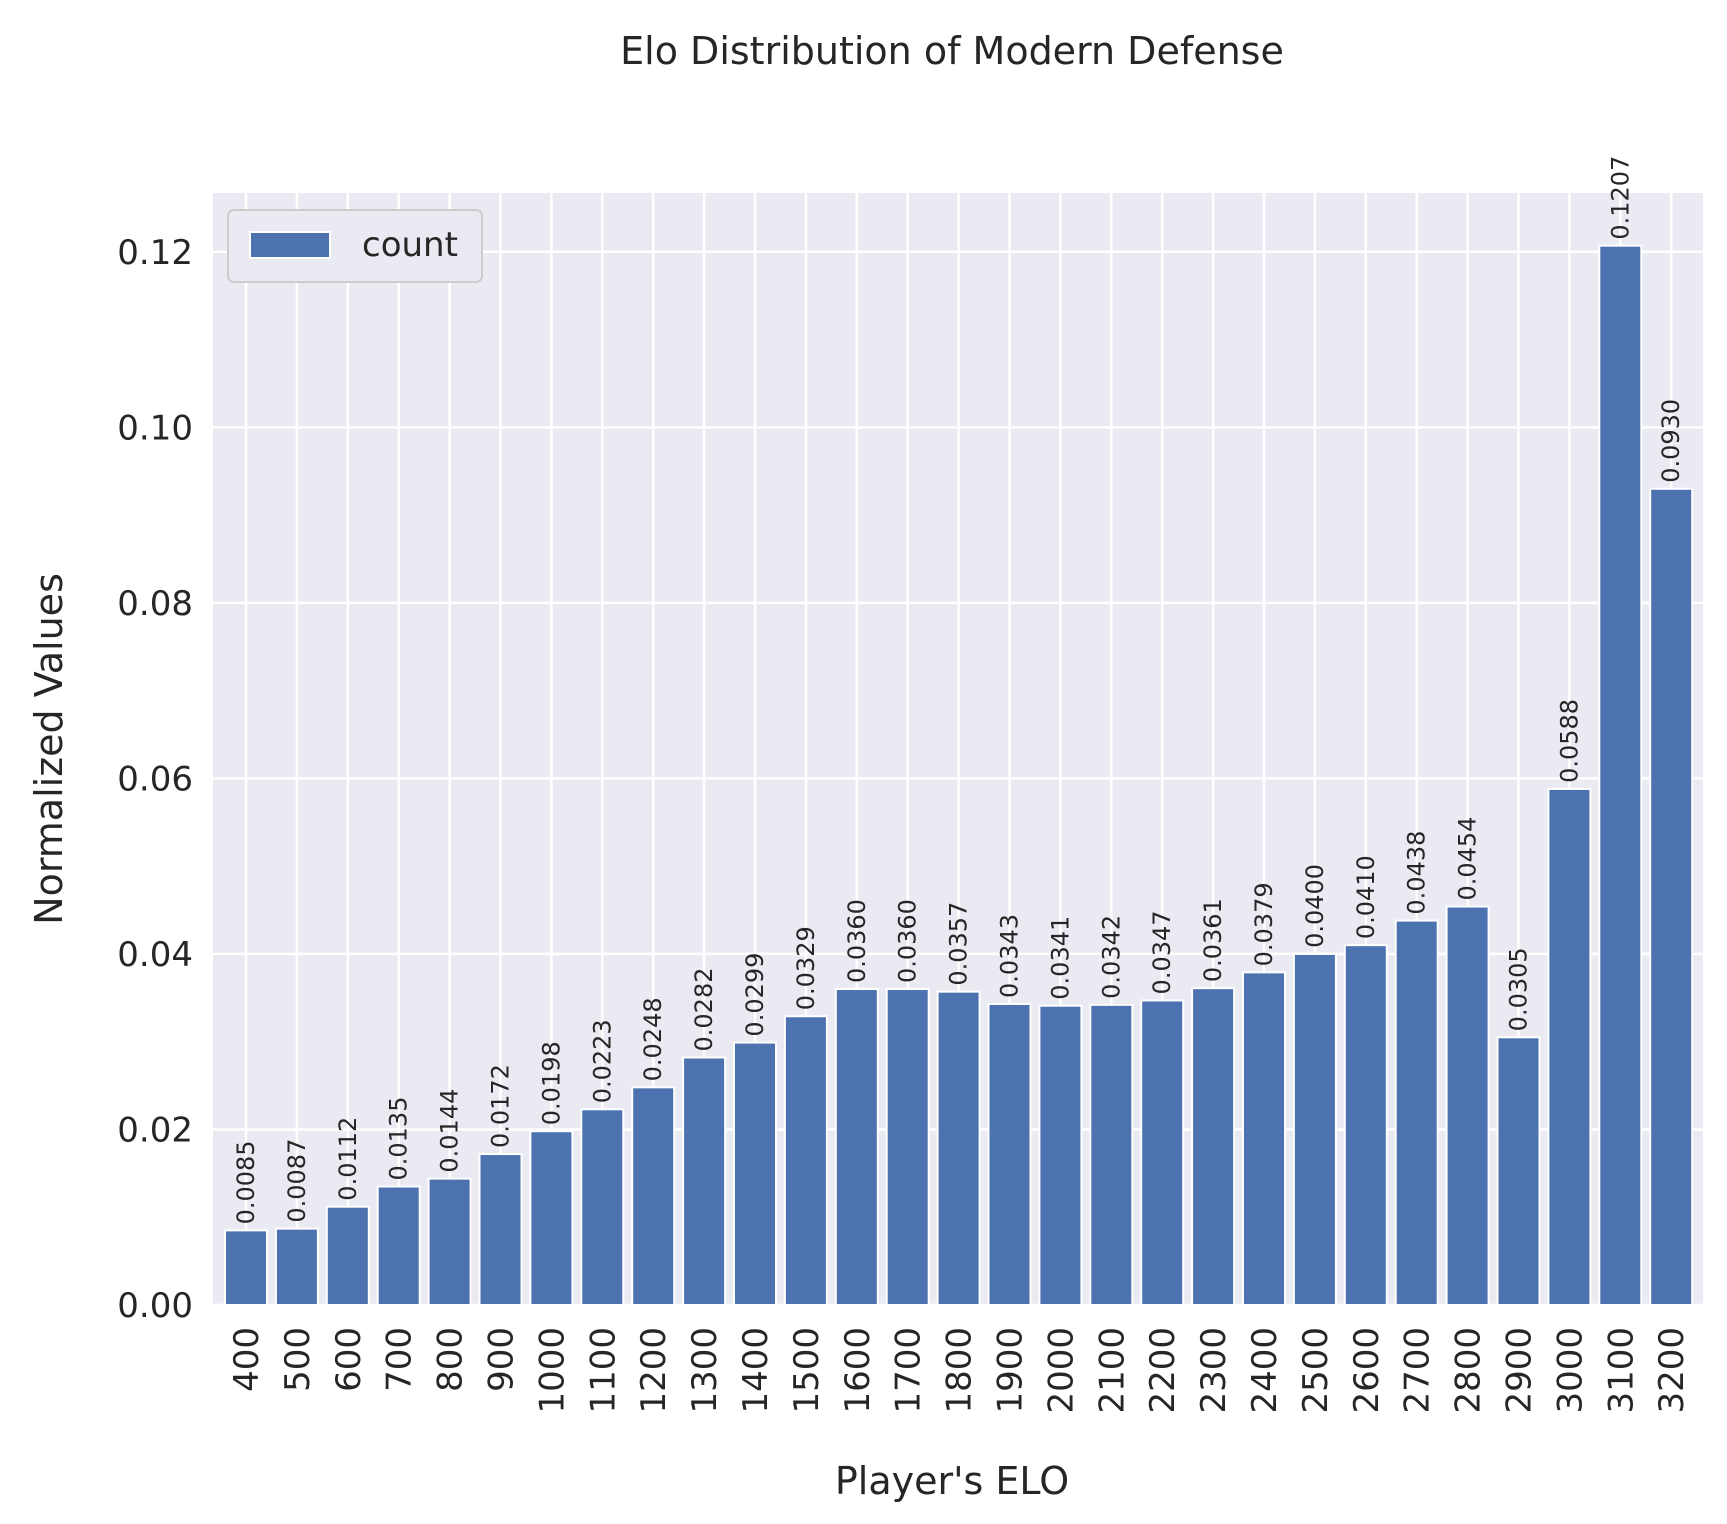 This screenshot has width=1727, height=1524. What do you see at coordinates (49, 749) in the screenshot?
I see `y-axis-label: Normalized Values` at bounding box center [49, 749].